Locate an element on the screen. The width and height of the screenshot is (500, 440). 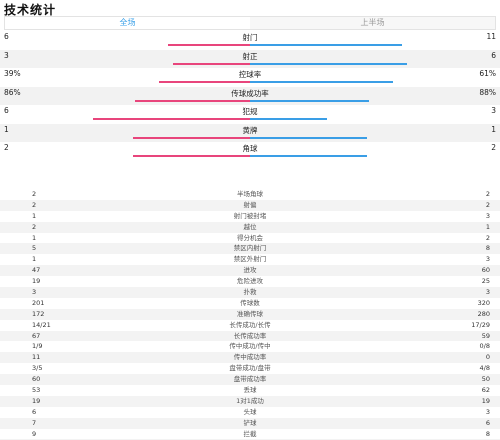
stat-row: 67 长传成功率 59 is located at coordinates (250, 336).